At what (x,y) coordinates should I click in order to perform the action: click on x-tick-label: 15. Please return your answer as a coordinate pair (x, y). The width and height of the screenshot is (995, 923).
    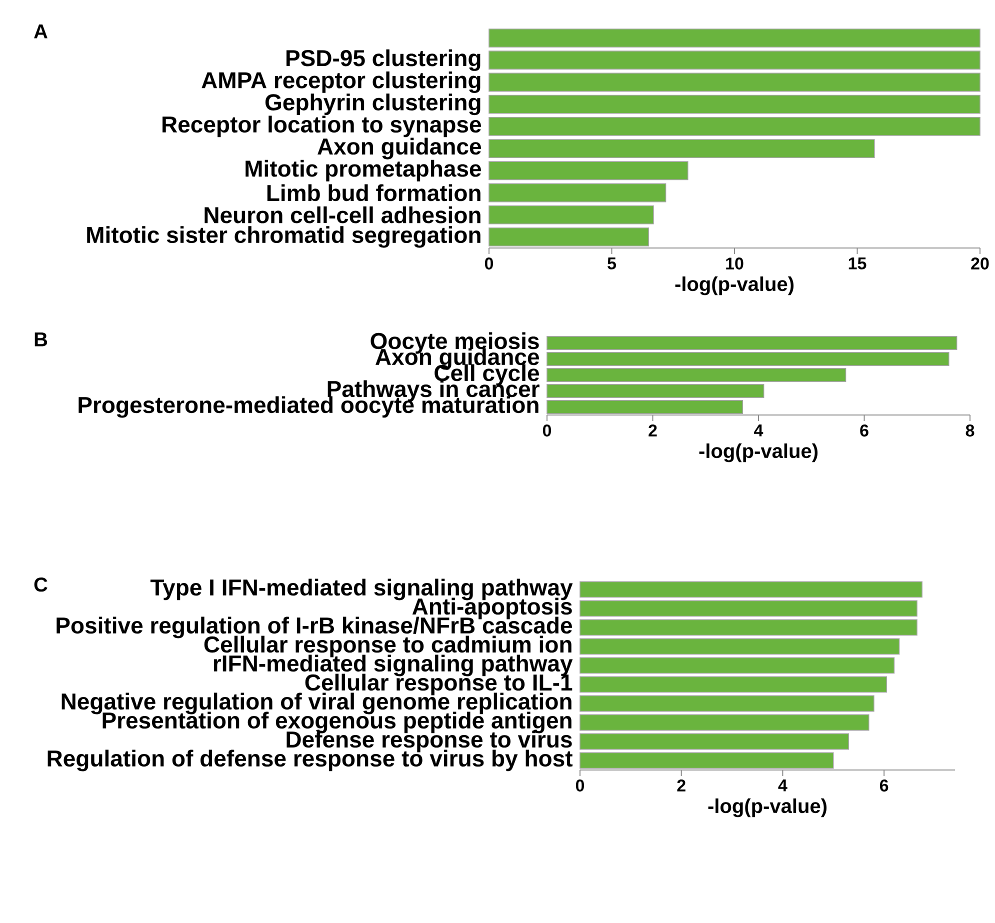
    Looking at the image, I should click on (857, 264).